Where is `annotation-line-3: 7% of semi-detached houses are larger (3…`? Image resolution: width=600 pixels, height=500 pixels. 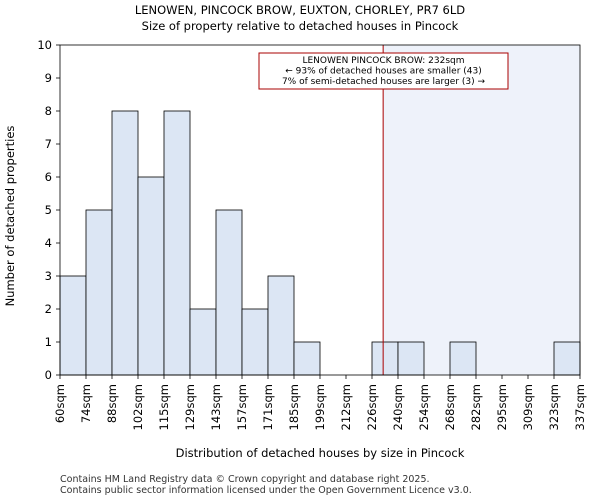 annotation-line-3: 7% of semi-detached houses are larger (3… is located at coordinates (384, 82).